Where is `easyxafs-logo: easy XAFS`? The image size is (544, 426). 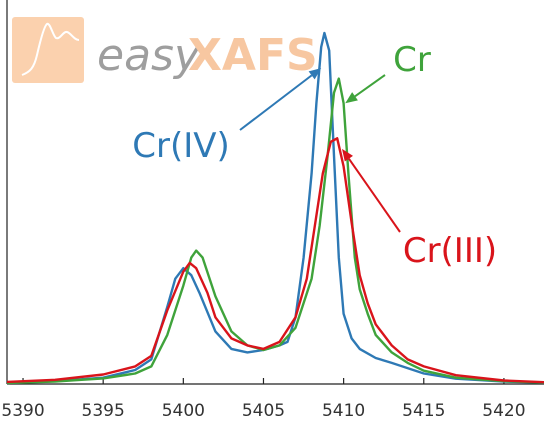 easyxafs-logo: easy XAFS is located at coordinates (165, 50).